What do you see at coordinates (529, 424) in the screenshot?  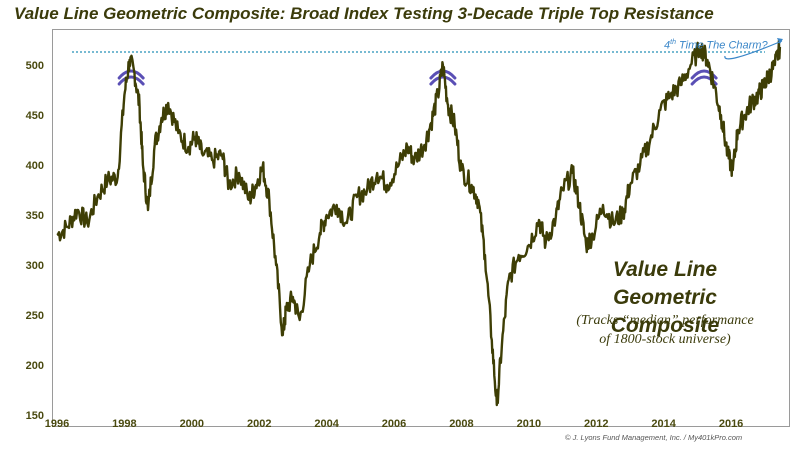 I see `x-tick-label: 2010` at bounding box center [529, 424].